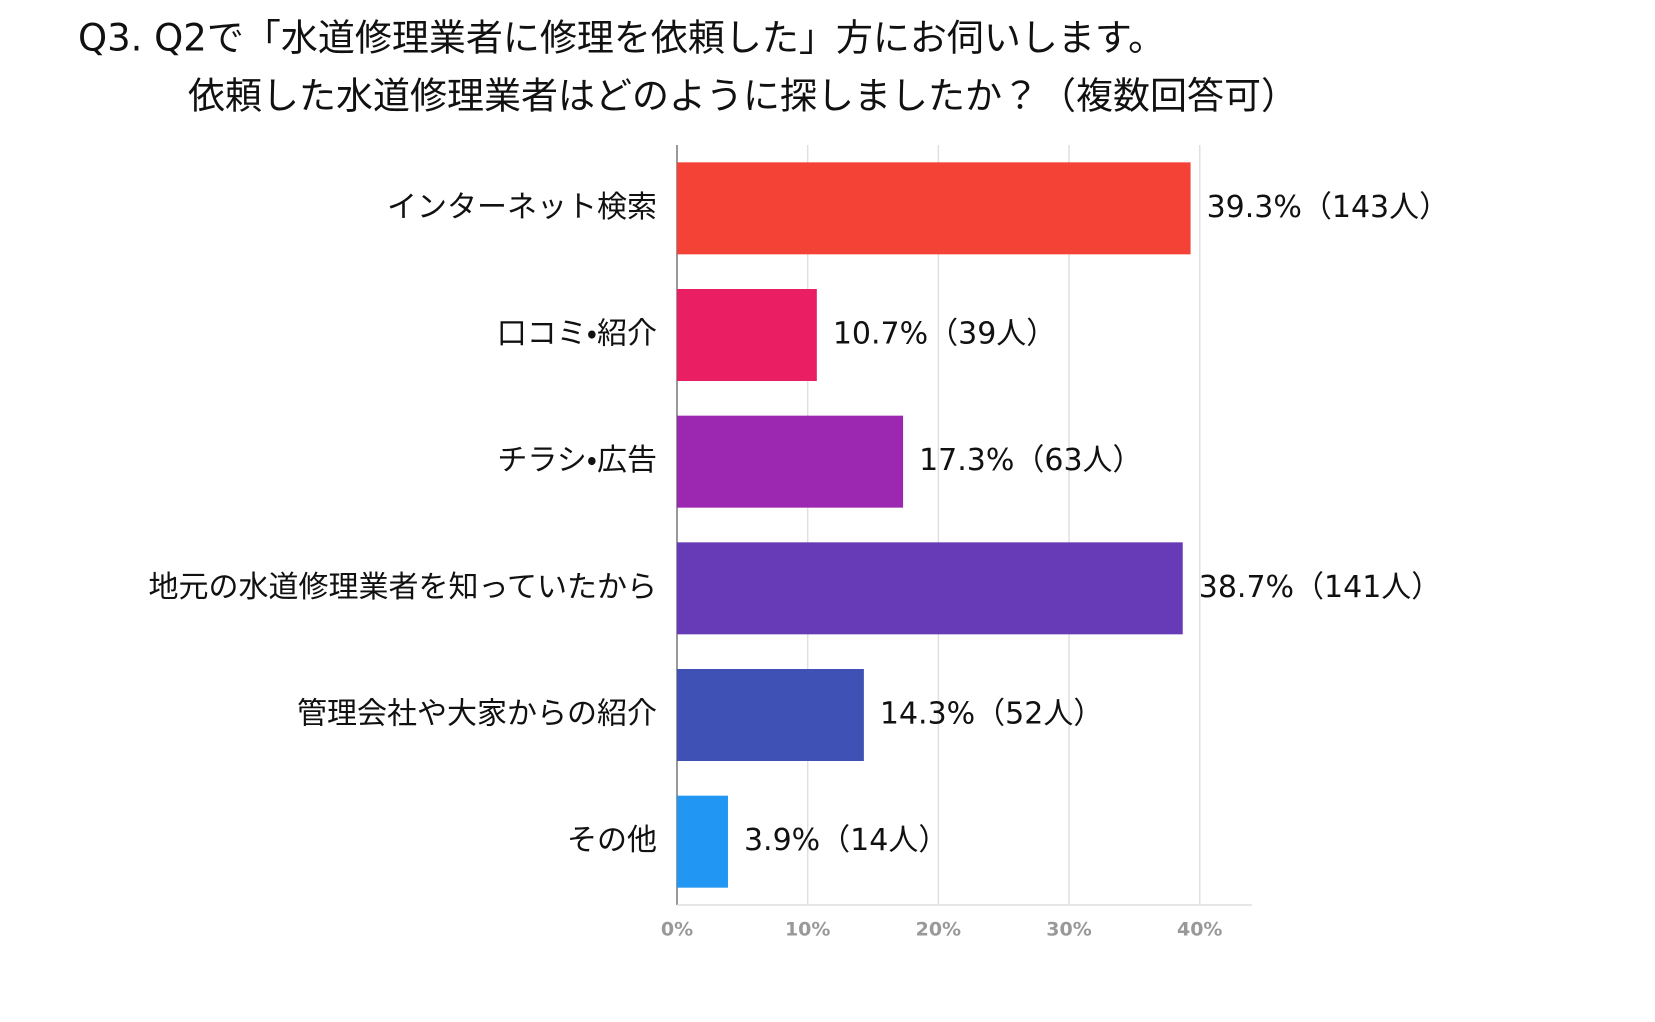 The height and width of the screenshot is (1022, 1655). What do you see at coordinates (621, 38) in the screenshot?
I see `chart-title: Q3. Q2で「水道修理業者に修理を依頼した」方にお伺いします。` at bounding box center [621, 38].